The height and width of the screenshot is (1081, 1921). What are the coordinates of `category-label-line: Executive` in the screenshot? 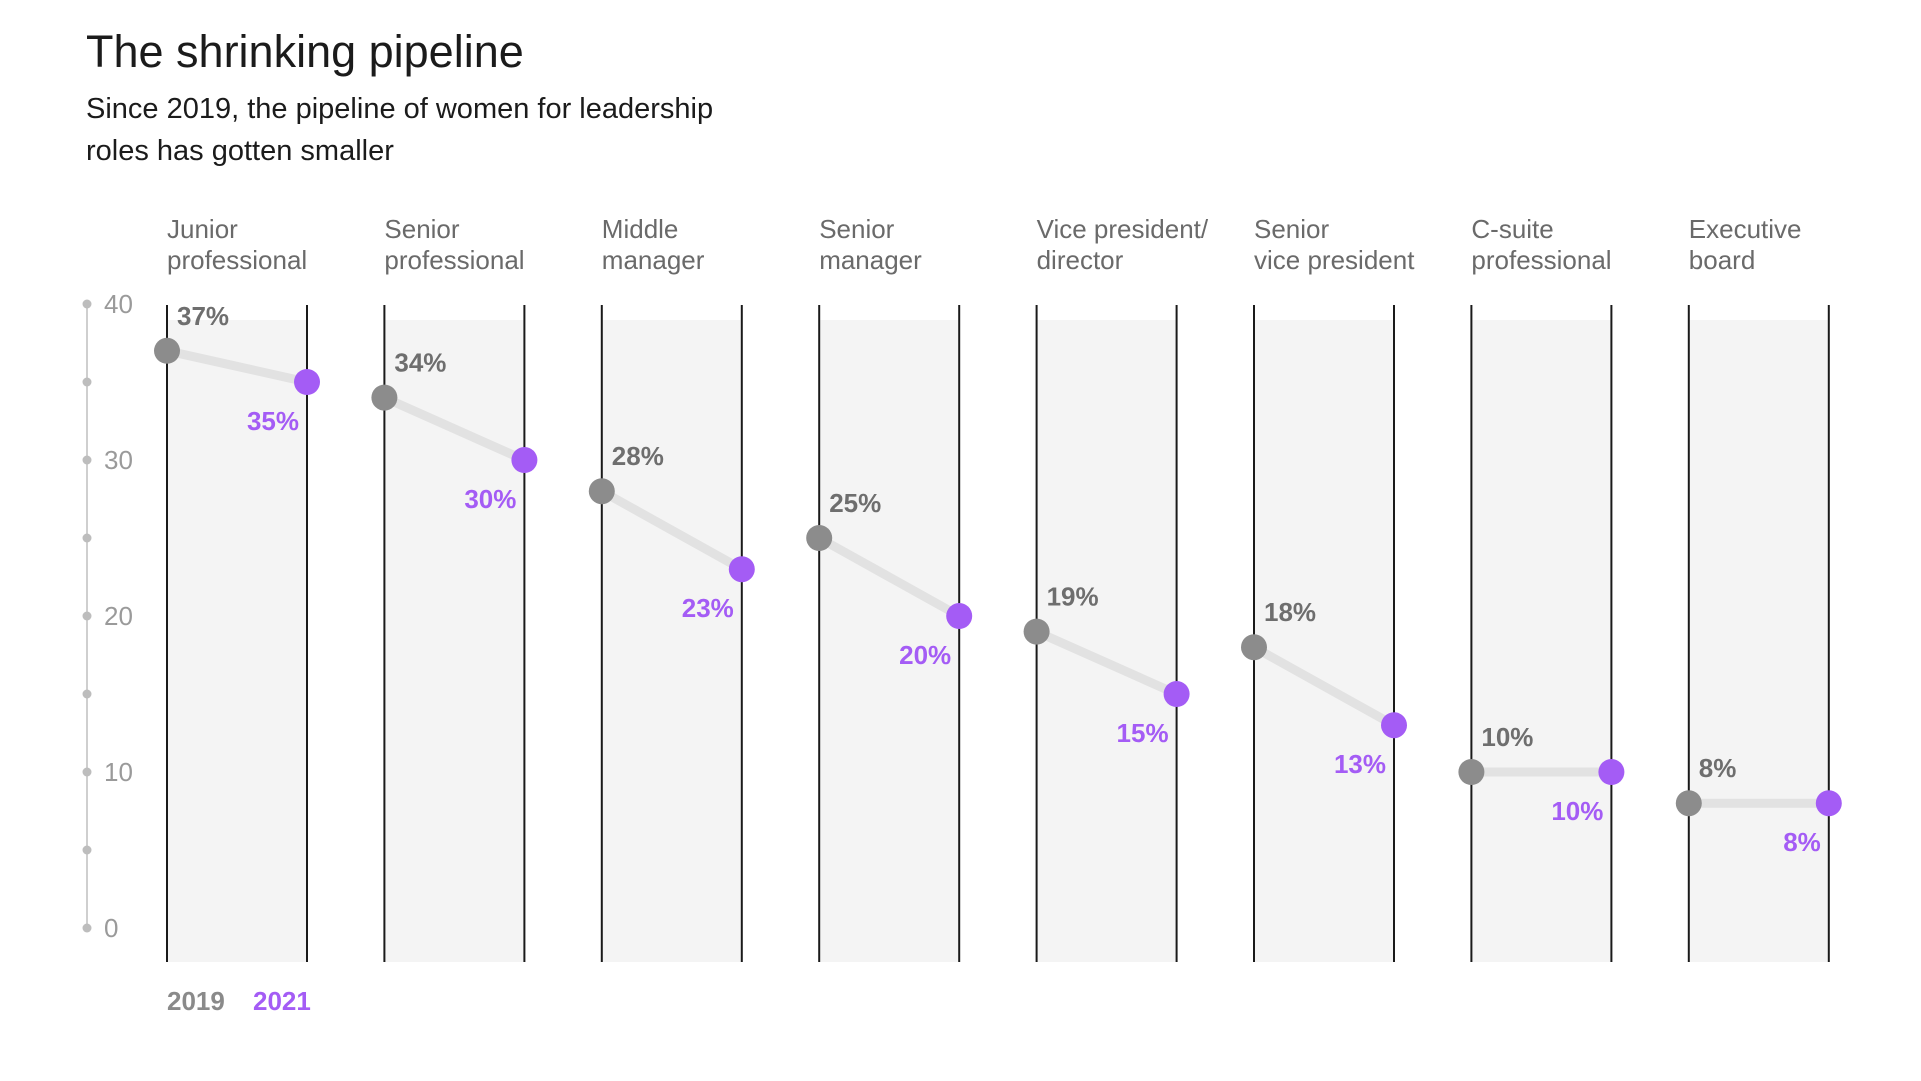 It's located at (1745, 229).